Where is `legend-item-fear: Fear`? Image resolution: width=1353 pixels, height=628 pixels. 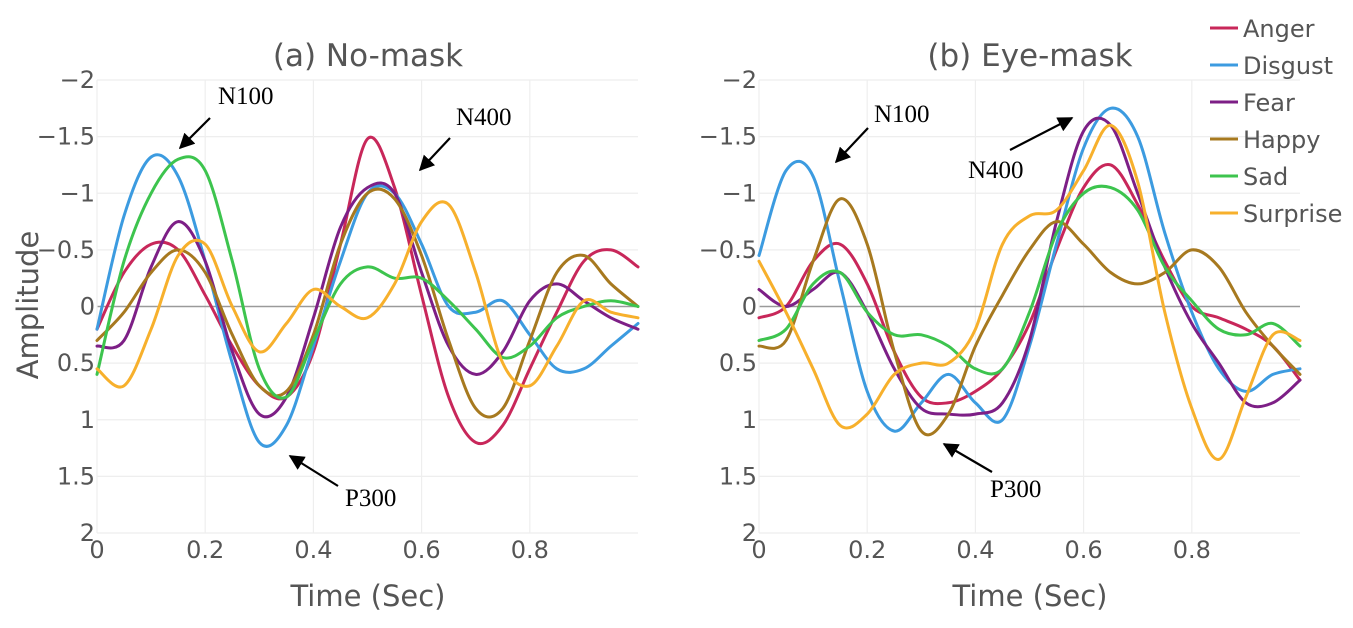 legend-item-fear: Fear is located at coordinates (1252, 103).